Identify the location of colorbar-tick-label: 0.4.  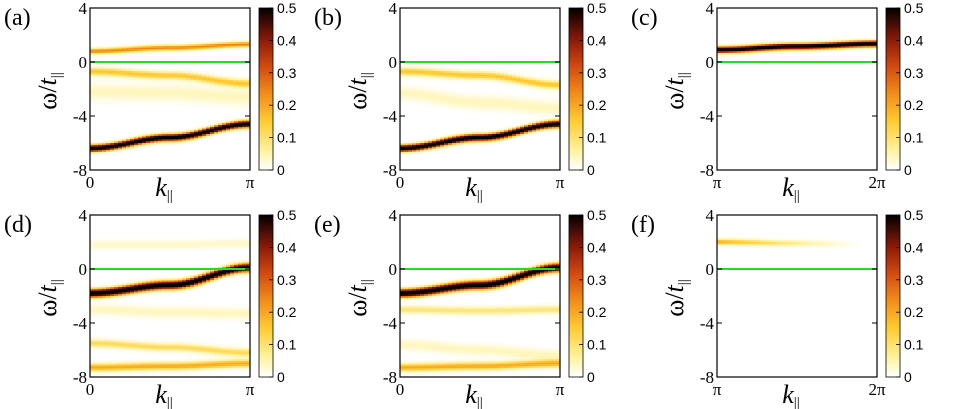
(914, 40).